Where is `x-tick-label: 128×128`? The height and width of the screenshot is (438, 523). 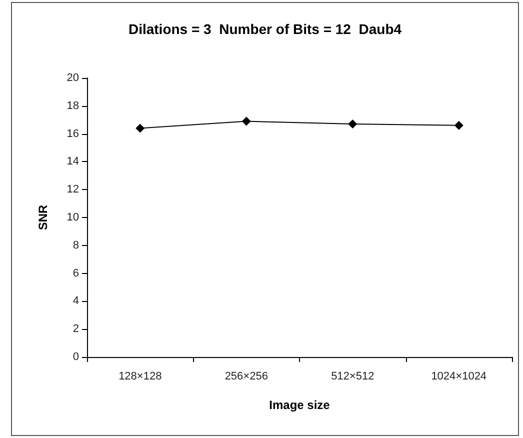
x-tick-label: 128×128 is located at coordinates (140, 376).